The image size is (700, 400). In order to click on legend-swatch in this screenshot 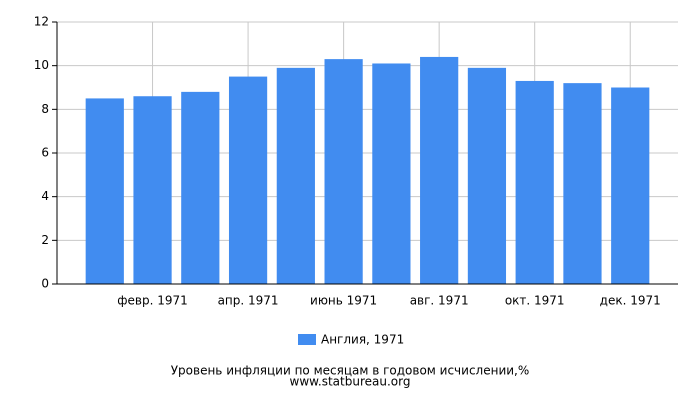, I will do `click(307, 339)`.